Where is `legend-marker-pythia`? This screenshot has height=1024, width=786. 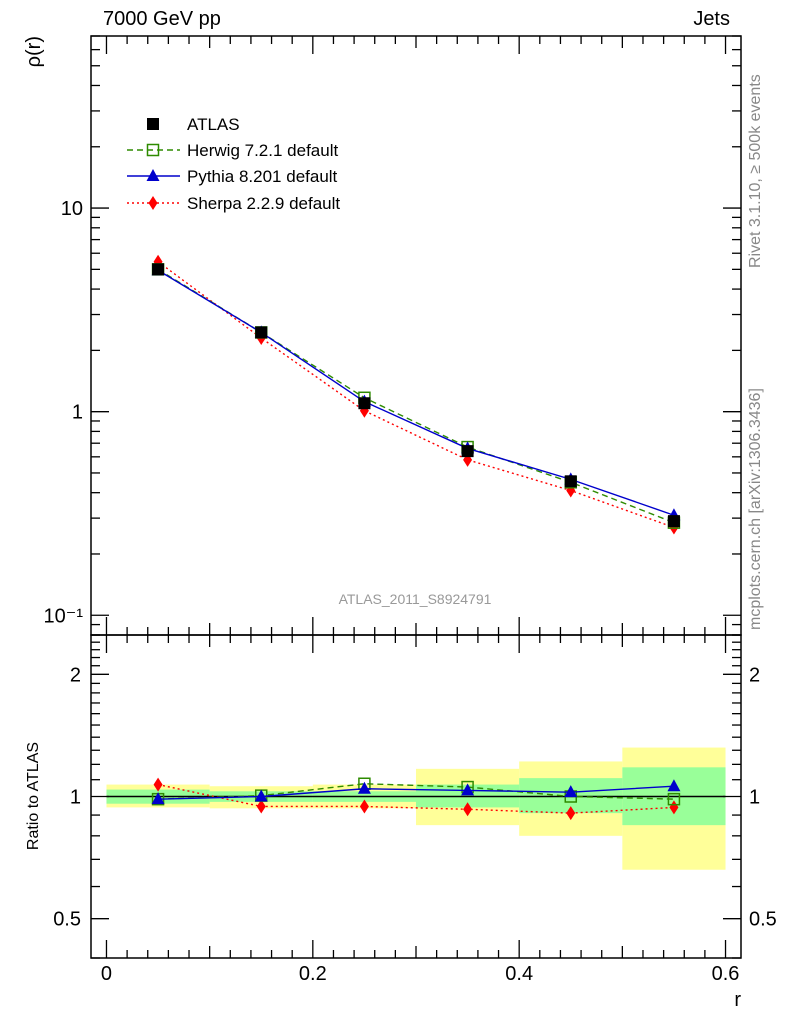 legend-marker-pythia is located at coordinates (153, 175).